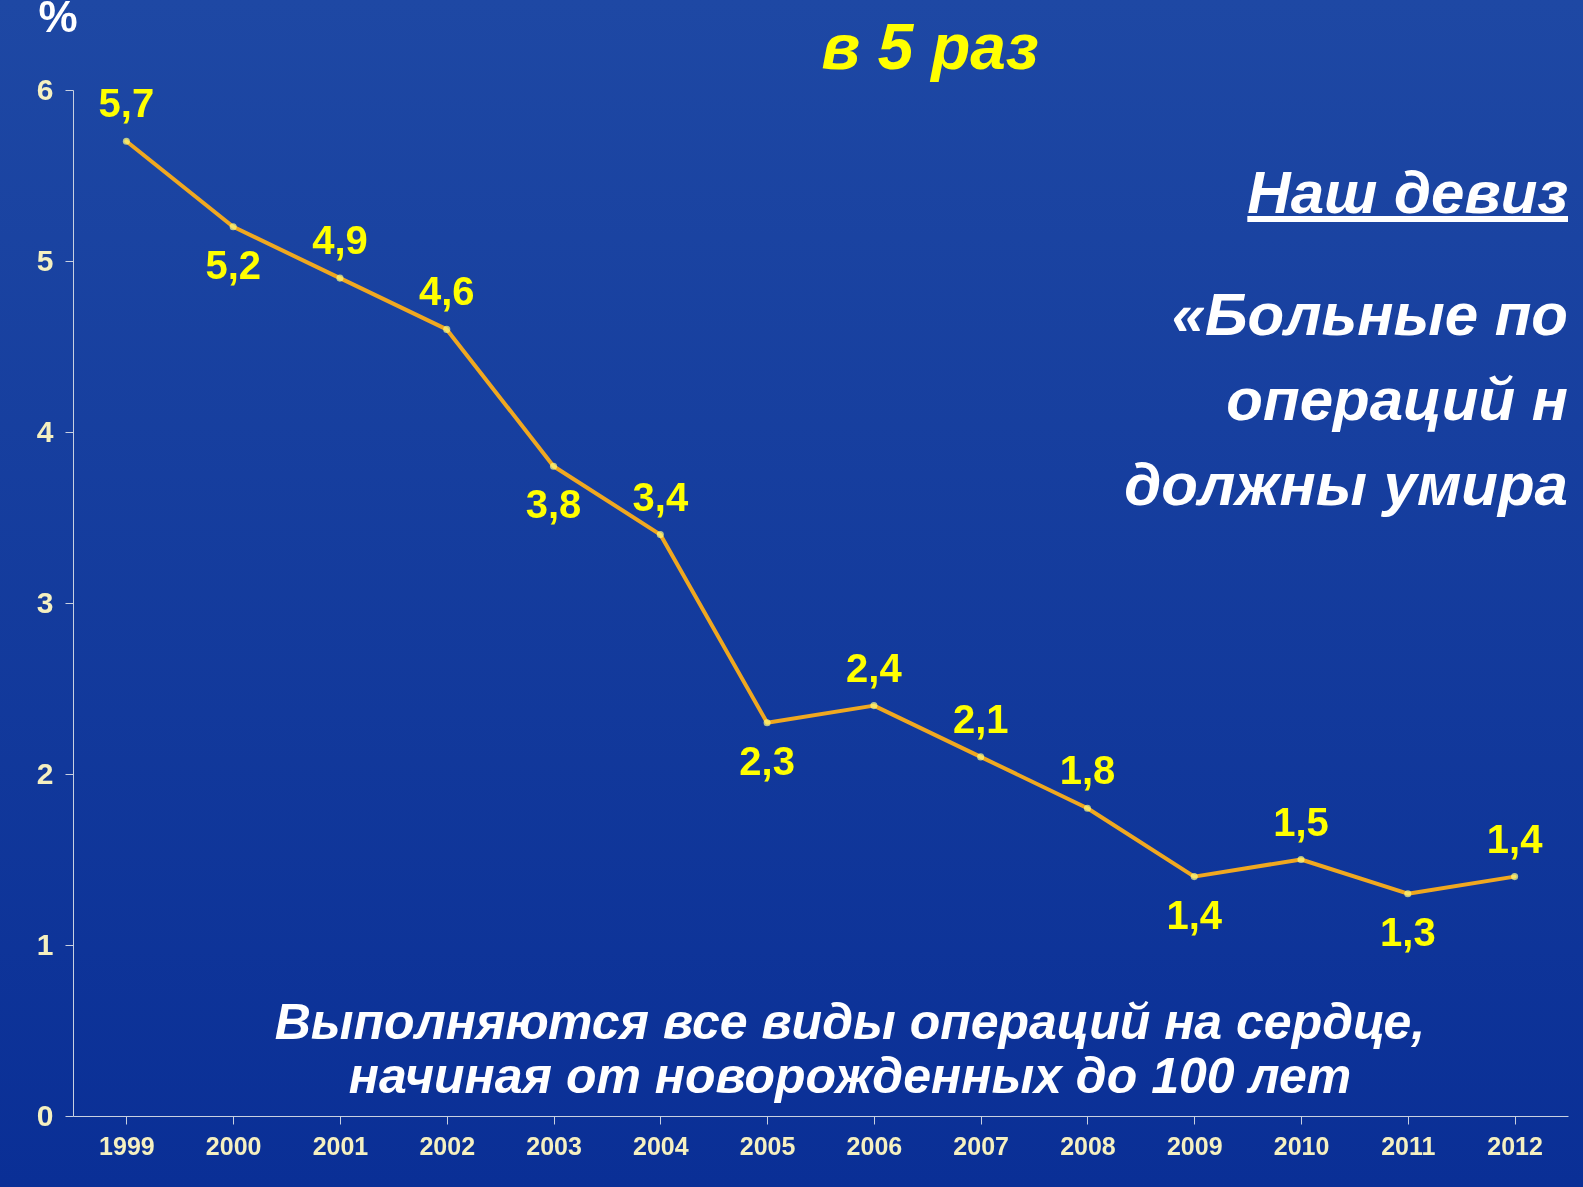 The image size is (1583, 1187). Describe the element at coordinates (1515, 1145) in the screenshot. I see `x-tick-label: 2012` at that location.